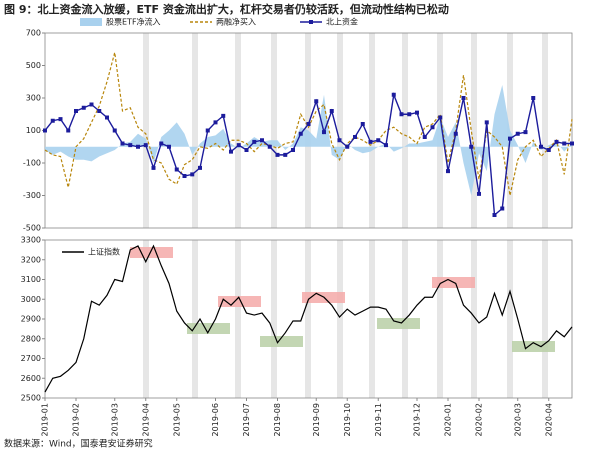  I want to click on x-tick-label: 2019-12, so click(417, 419).